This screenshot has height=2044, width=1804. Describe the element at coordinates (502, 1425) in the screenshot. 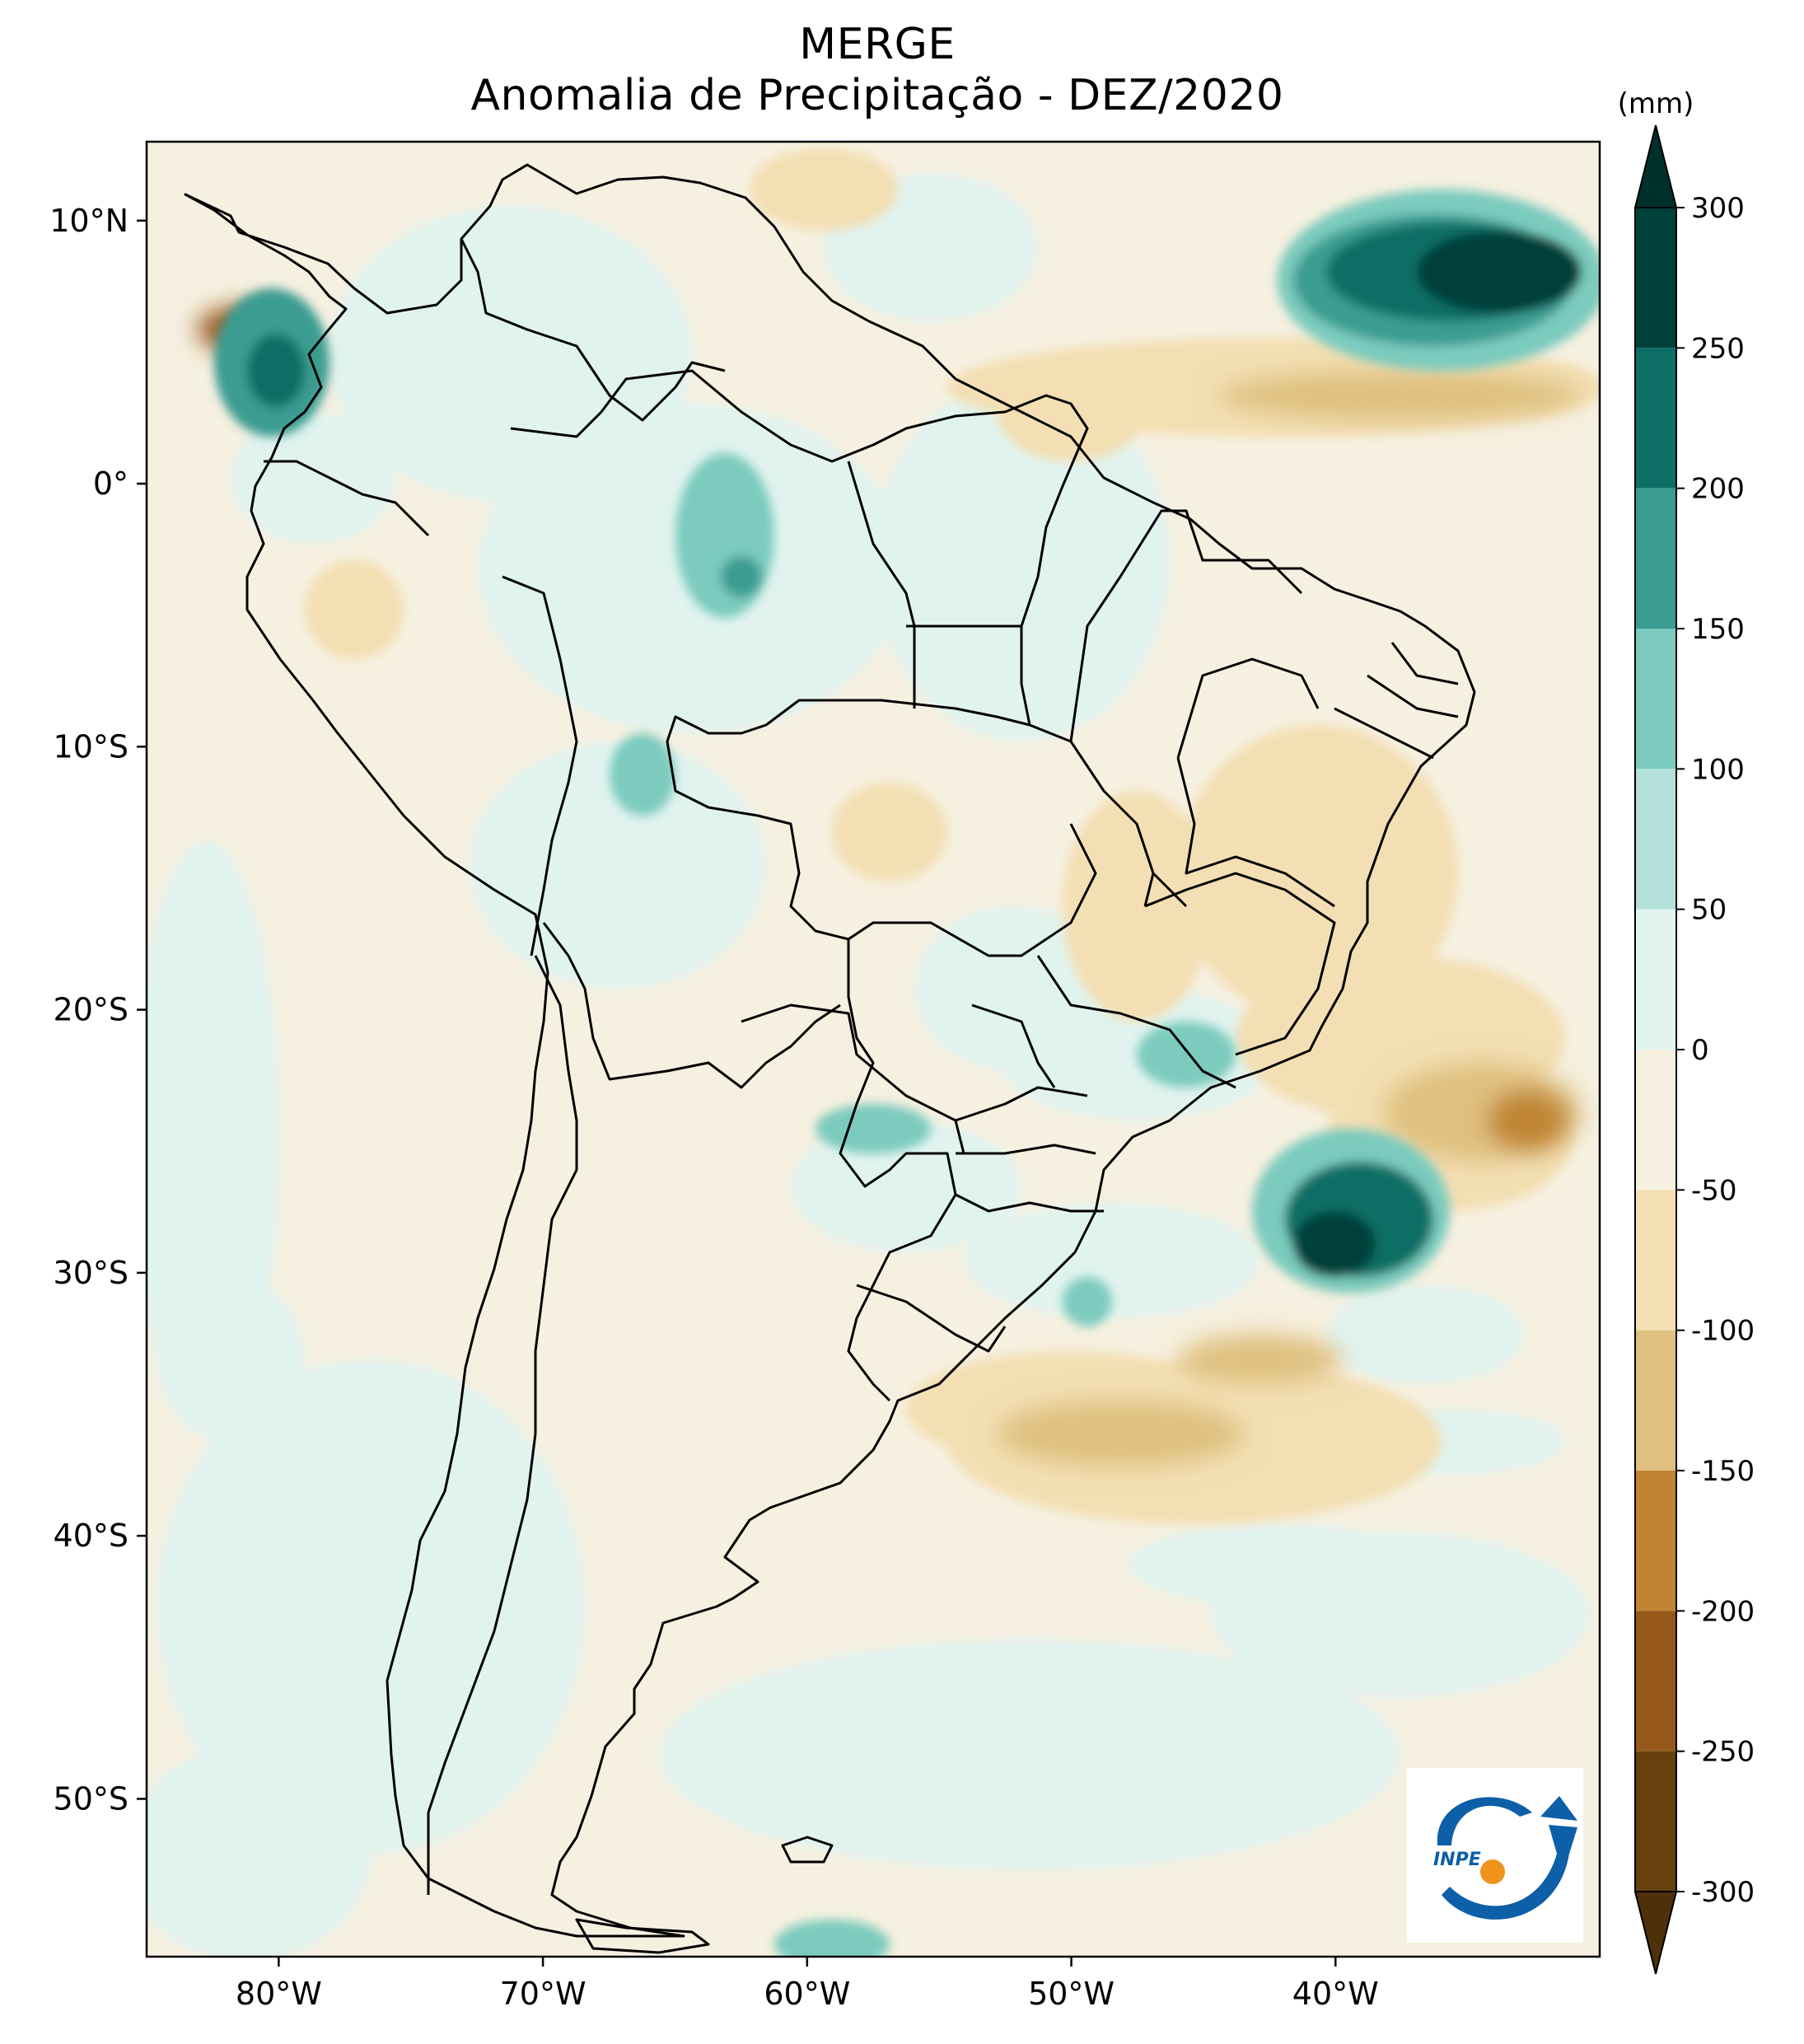

I see `argentina-chile-border` at that location.